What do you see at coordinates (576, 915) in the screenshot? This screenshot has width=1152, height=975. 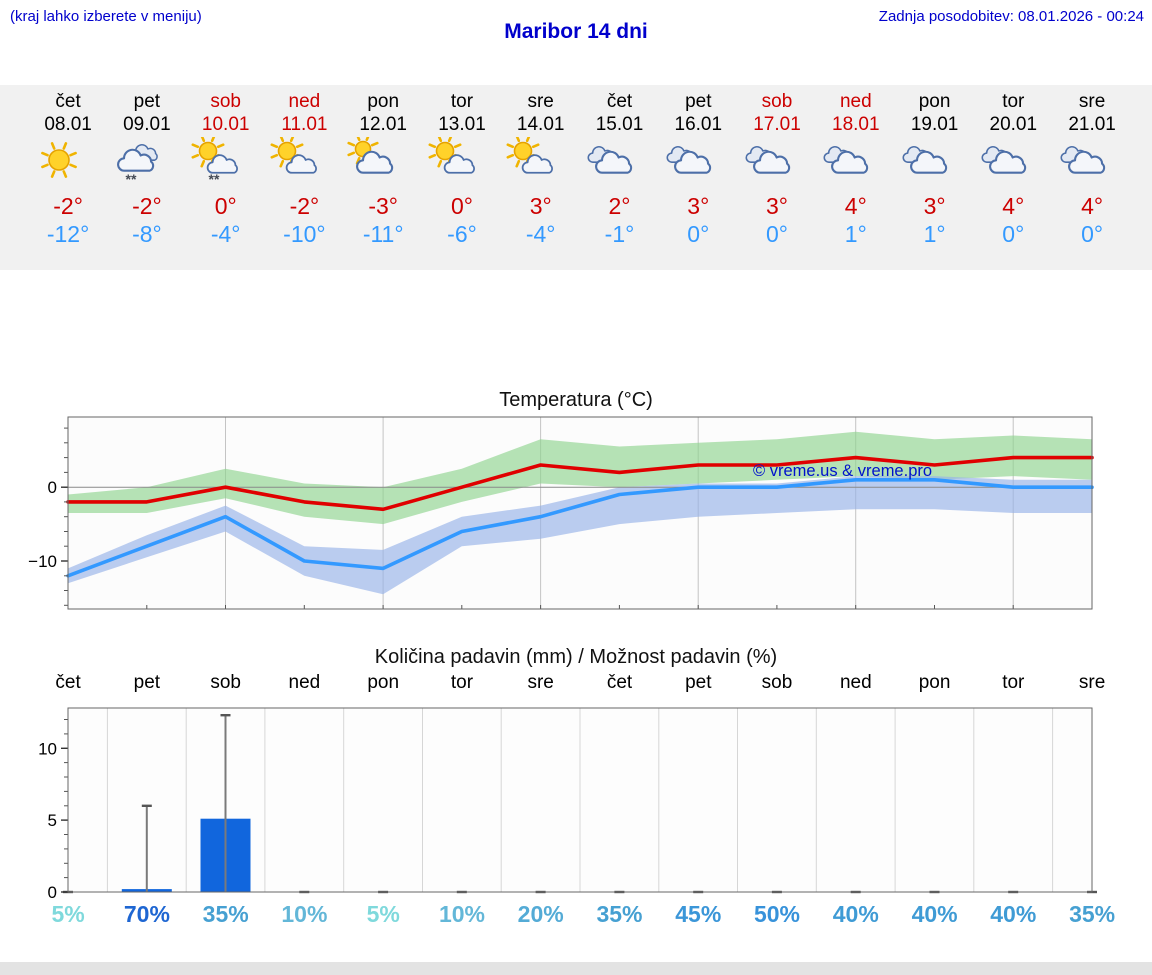 I see `precip-probability-row: 5% 70% 35% 10% 5% 10% 20% 35% 45% 50% 40% 40% 40% 35%` at bounding box center [576, 915].